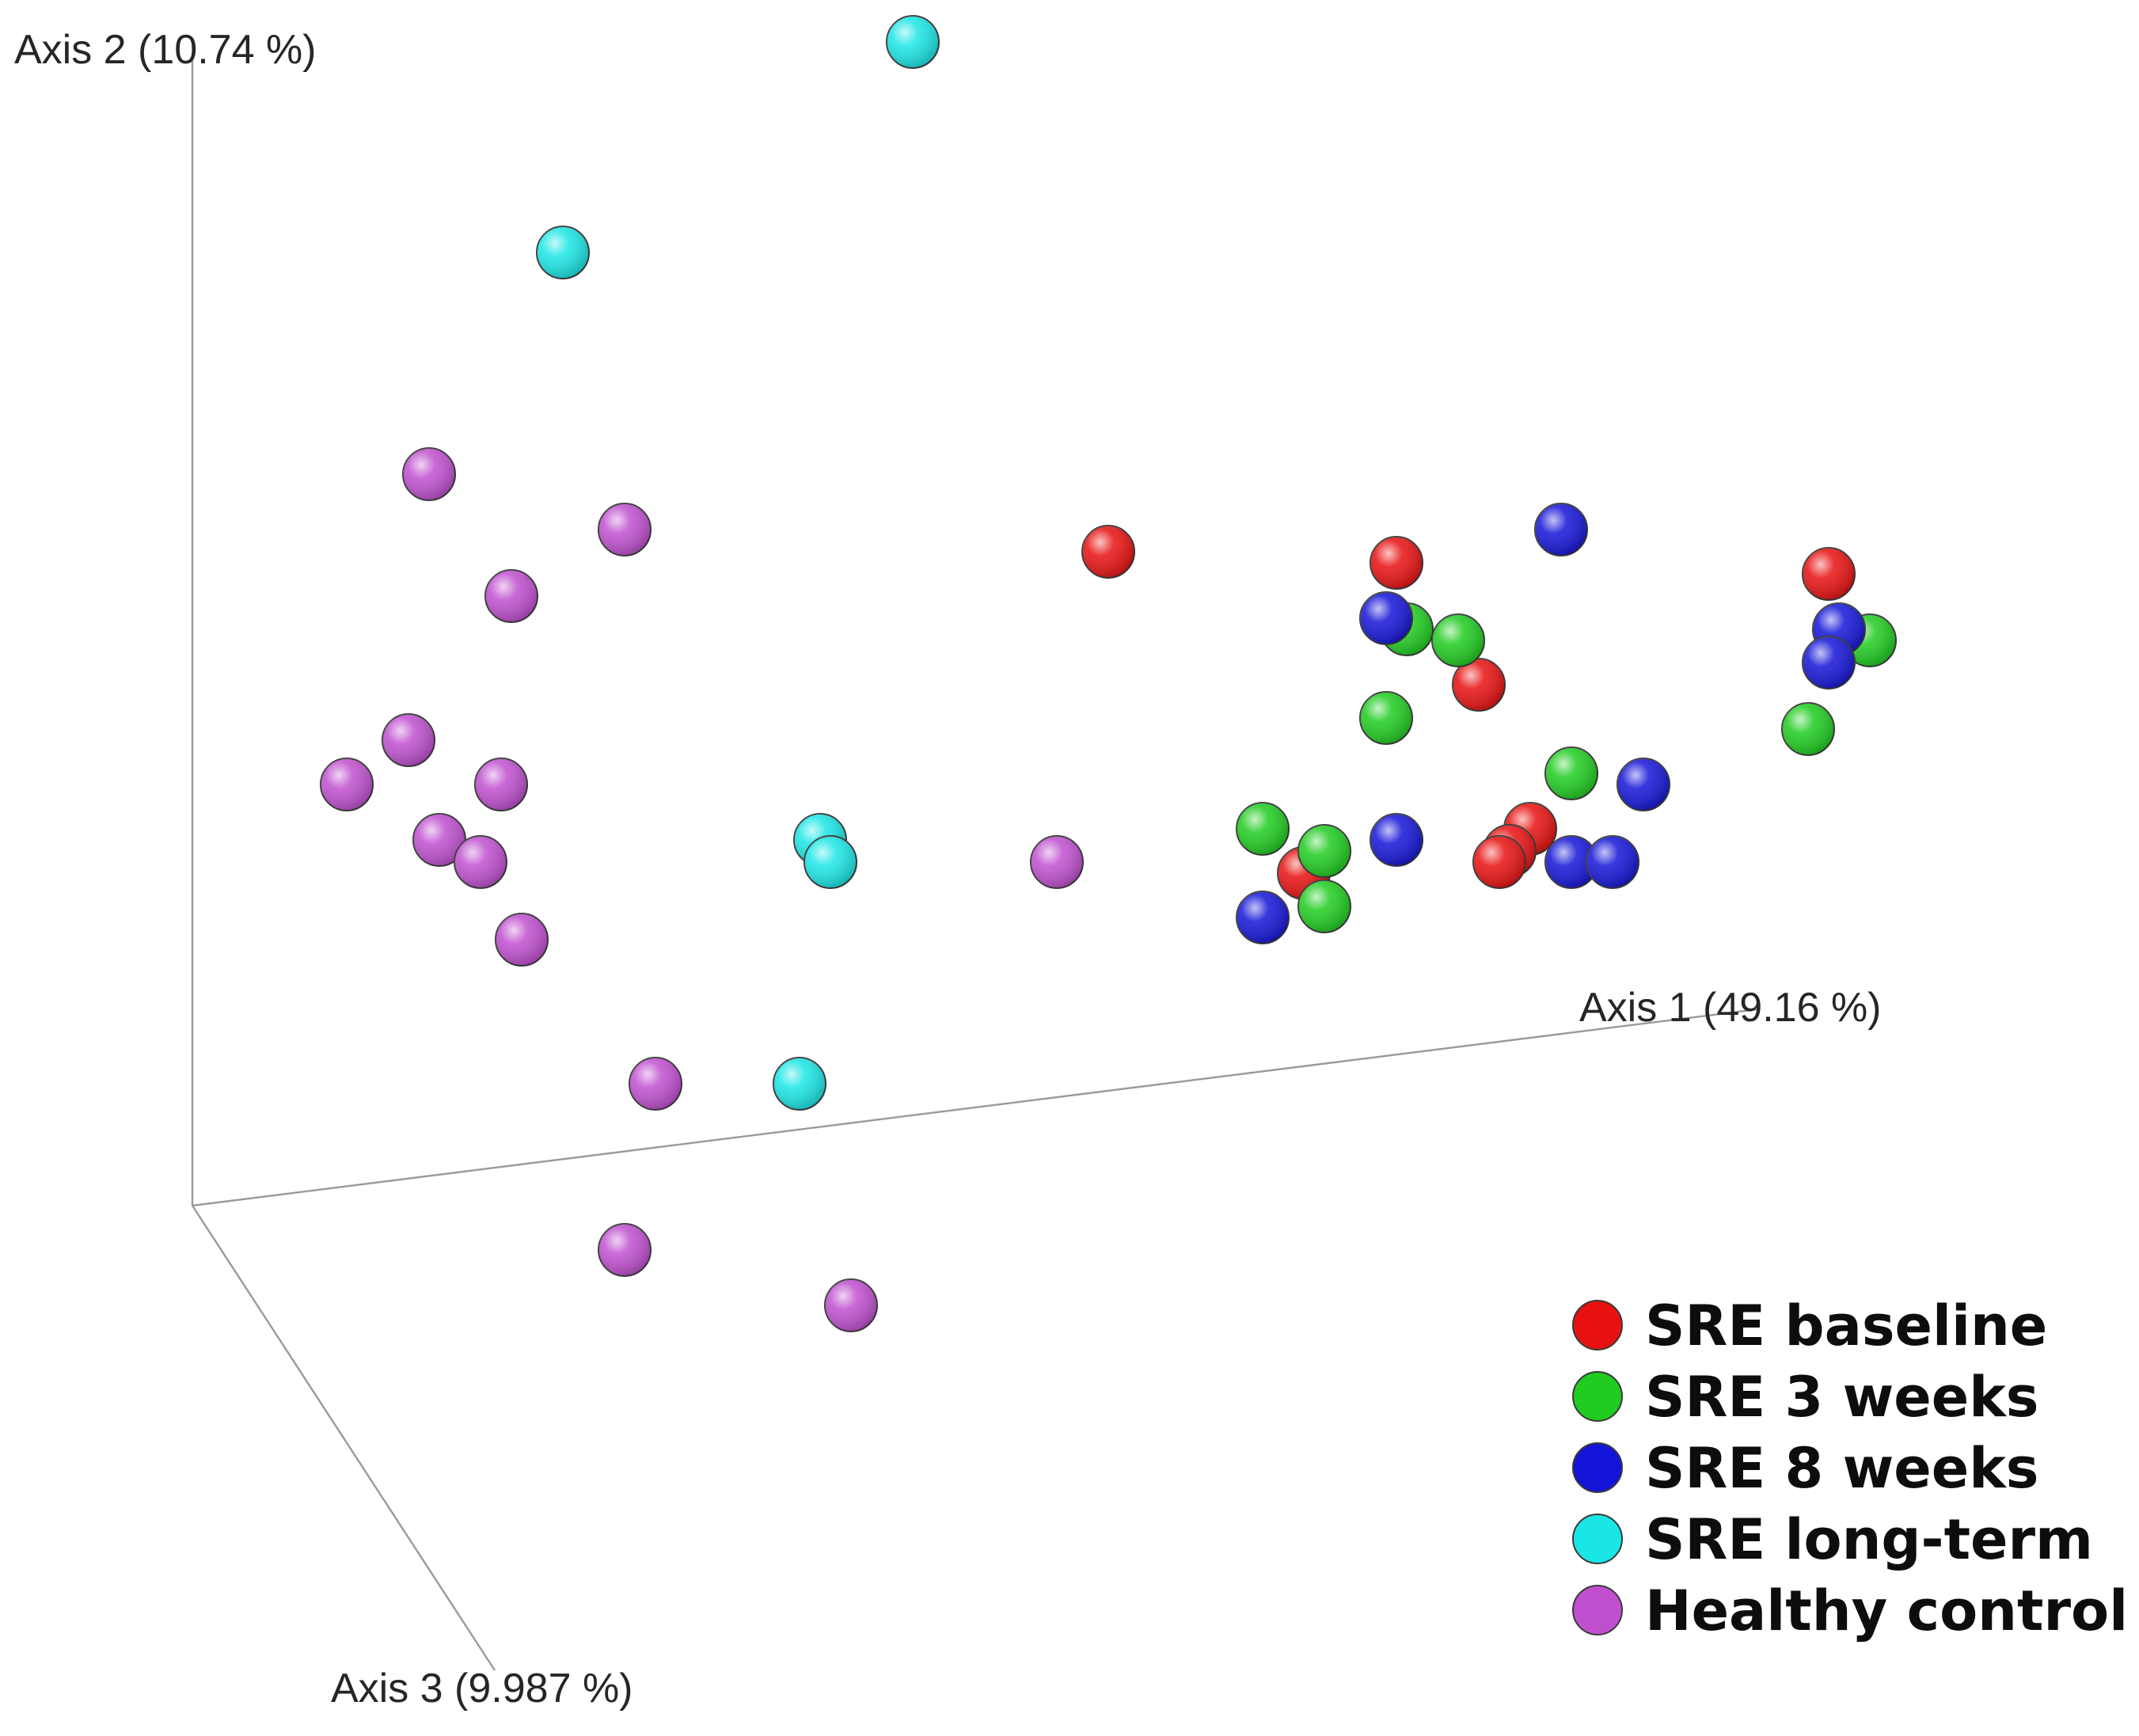 Image resolution: width=2139 pixels, height=1736 pixels. Describe the element at coordinates (165, 50) in the screenshot. I see `axis-2-label: Axis 2 (10.74 %)` at that location.